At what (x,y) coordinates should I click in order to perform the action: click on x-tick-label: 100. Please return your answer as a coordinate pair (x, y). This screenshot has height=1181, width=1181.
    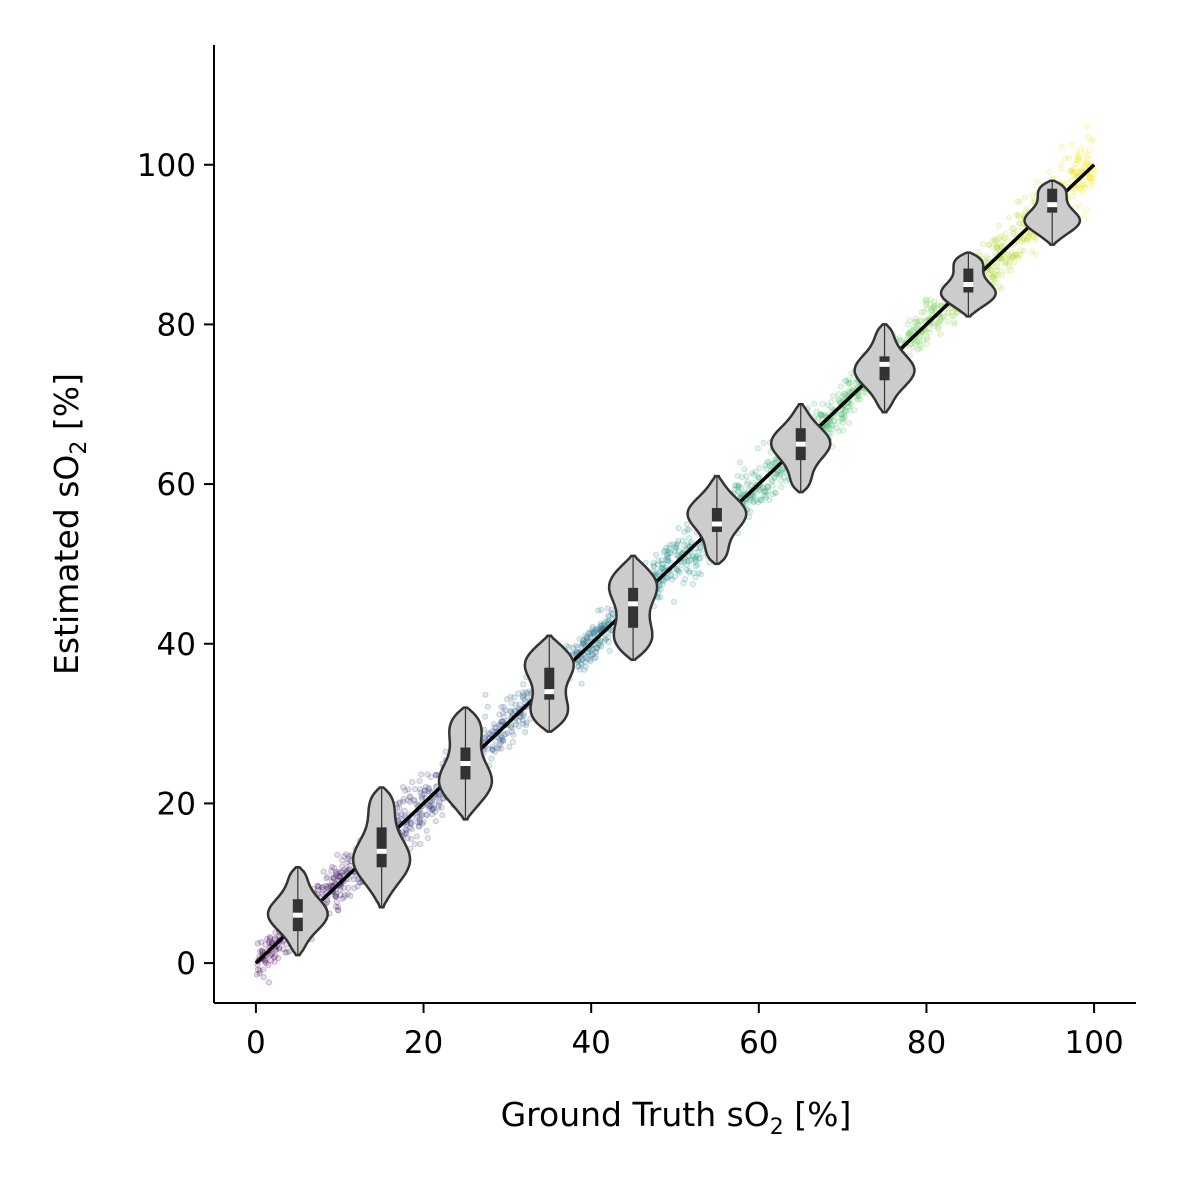
    Looking at the image, I should click on (1094, 1043).